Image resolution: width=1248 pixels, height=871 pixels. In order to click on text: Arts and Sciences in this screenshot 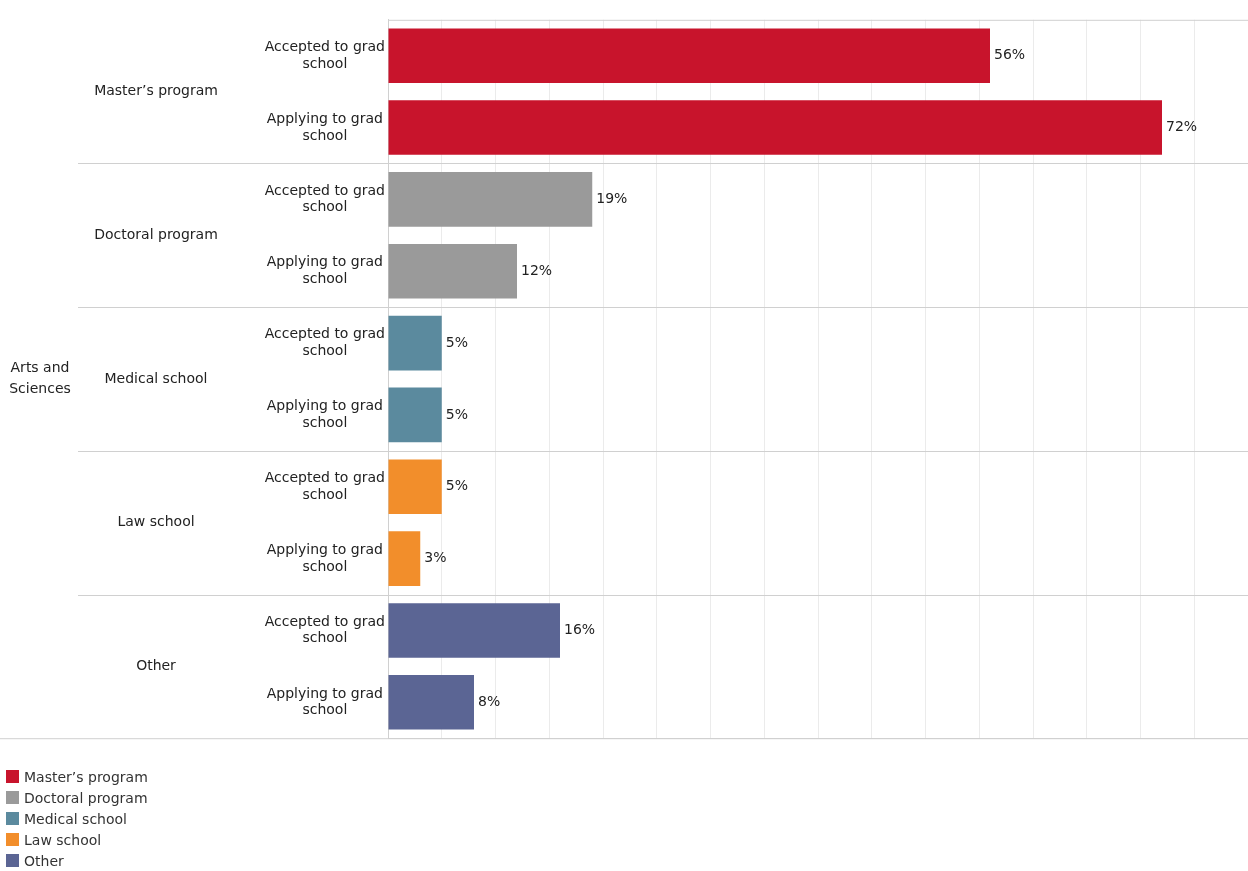, I will do `click(40, 378)`.